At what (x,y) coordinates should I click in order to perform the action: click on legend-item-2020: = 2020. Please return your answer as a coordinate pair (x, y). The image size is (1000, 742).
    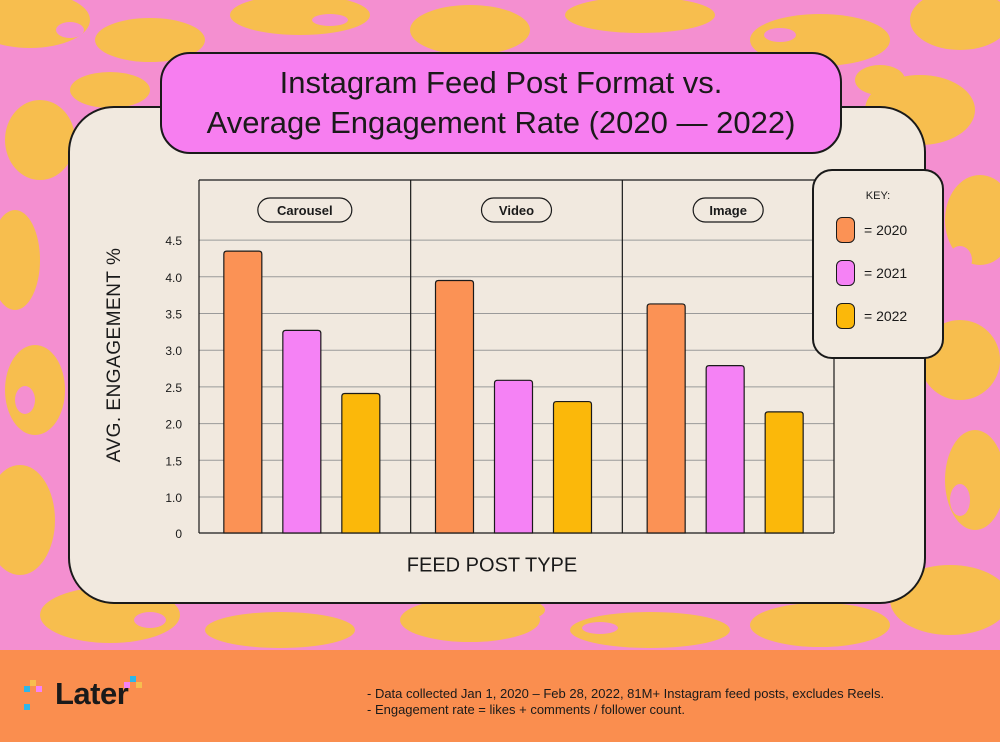
    Looking at the image, I should click on (871, 230).